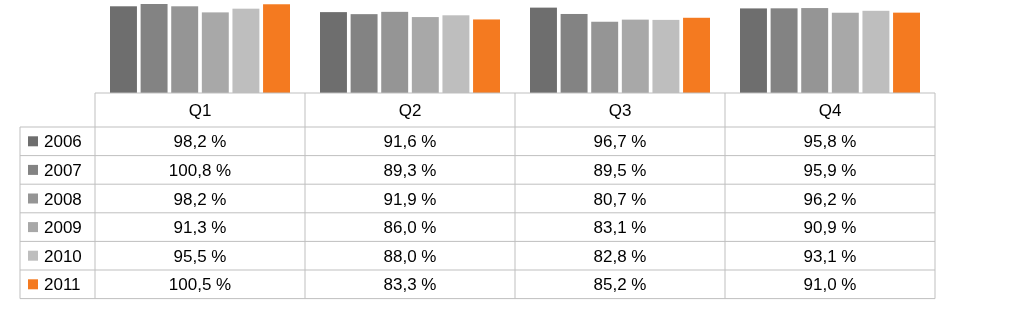 The image size is (1023, 334). I want to click on data-label: 89,3 %, so click(410, 170).